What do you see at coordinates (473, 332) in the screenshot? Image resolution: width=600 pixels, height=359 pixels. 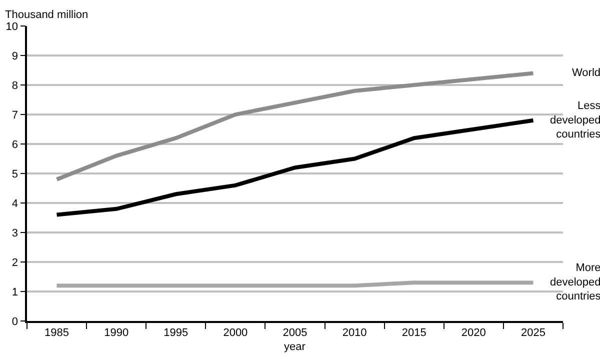 I see `x-tick-label: 2020` at bounding box center [473, 332].